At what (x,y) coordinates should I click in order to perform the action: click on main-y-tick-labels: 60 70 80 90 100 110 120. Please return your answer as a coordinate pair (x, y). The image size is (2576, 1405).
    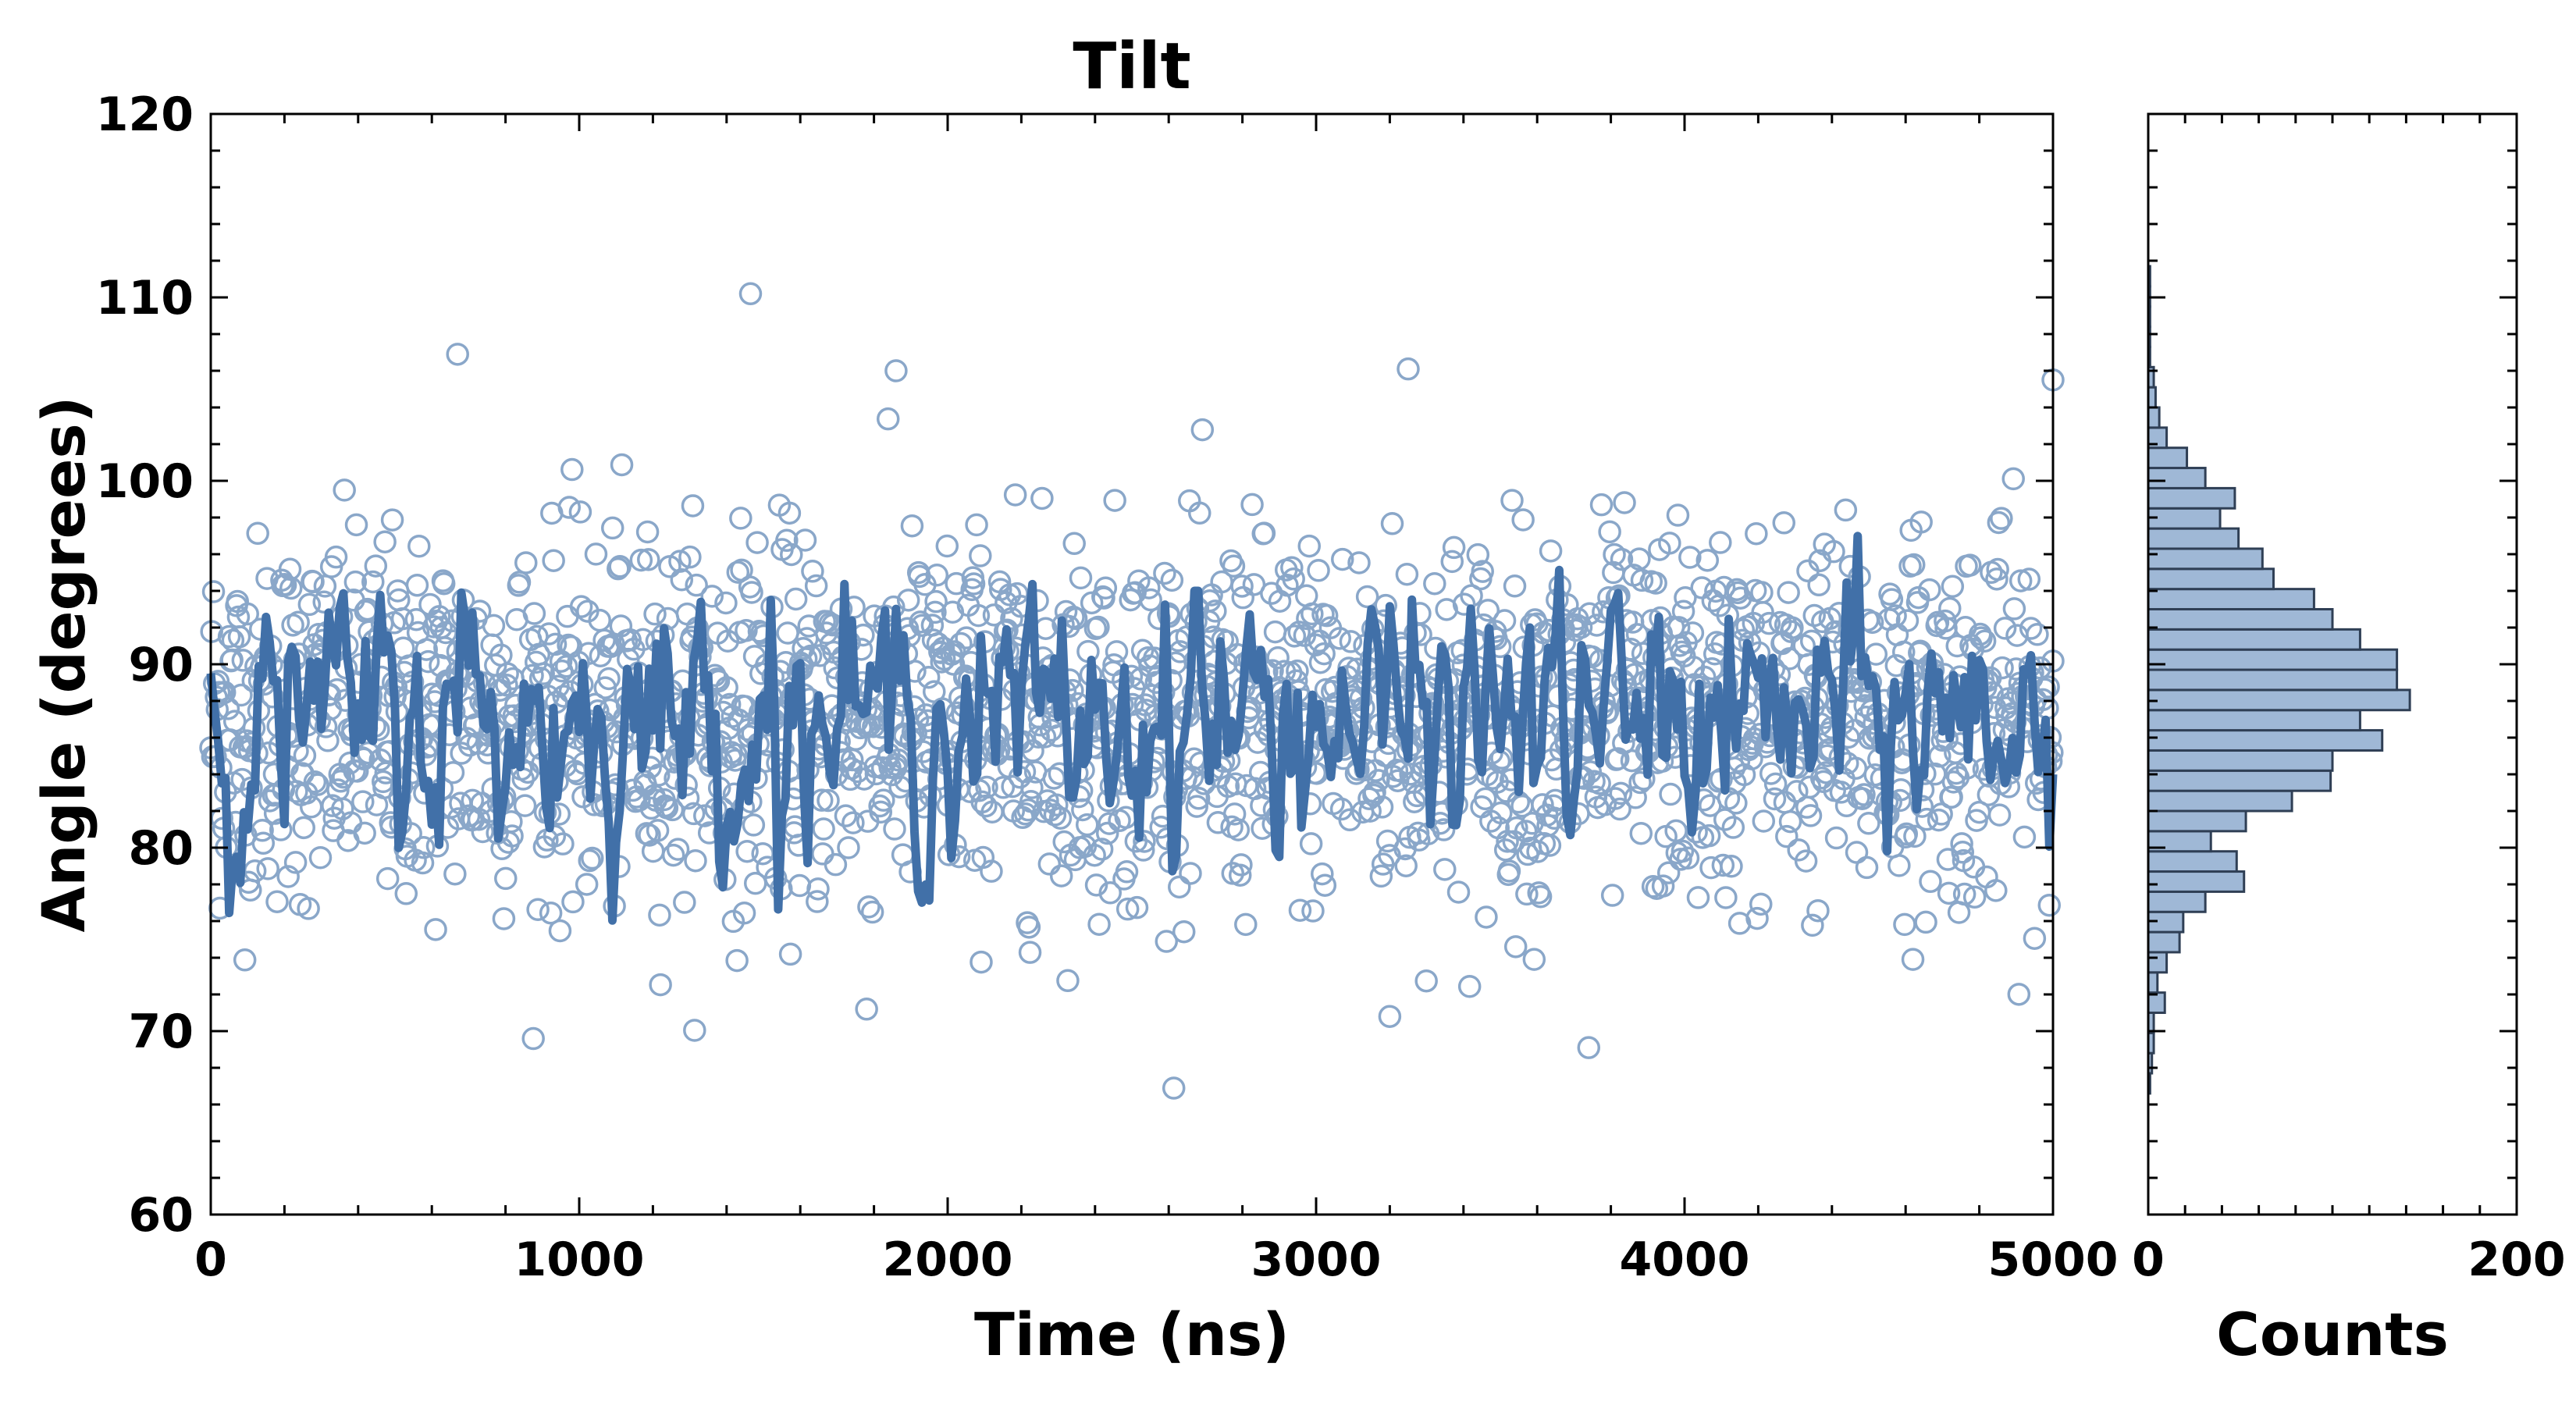
    Looking at the image, I should click on (145, 665).